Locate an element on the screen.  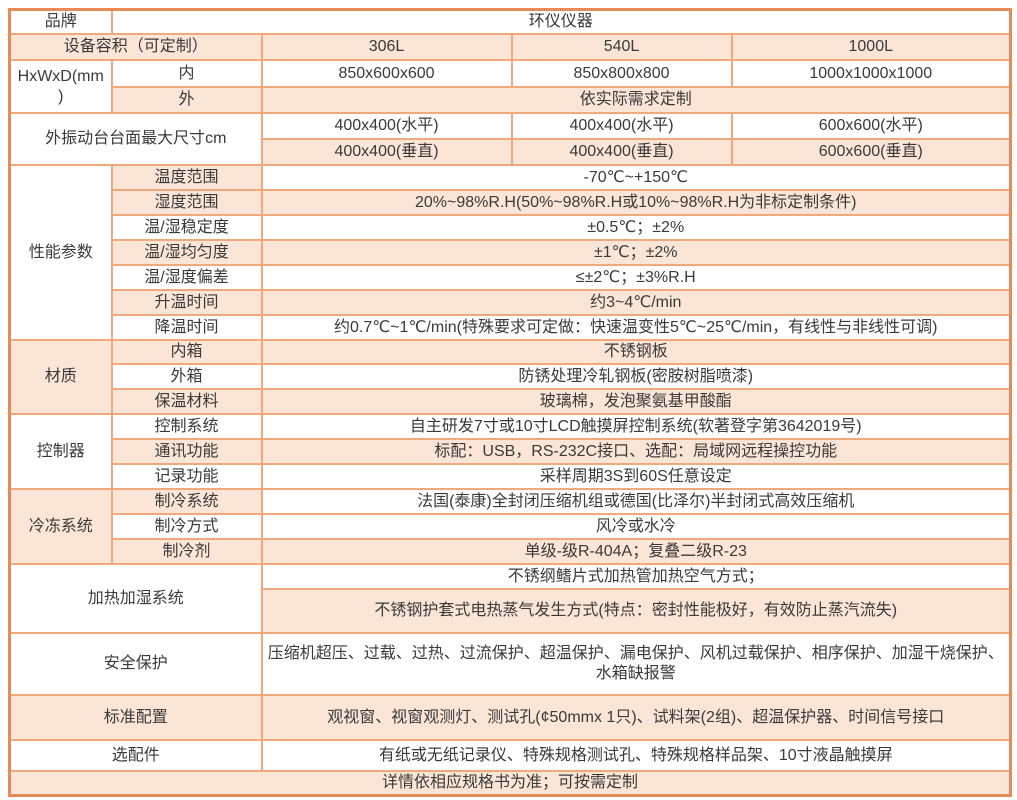
material-section-label: 材质 is located at coordinates (60, 377).